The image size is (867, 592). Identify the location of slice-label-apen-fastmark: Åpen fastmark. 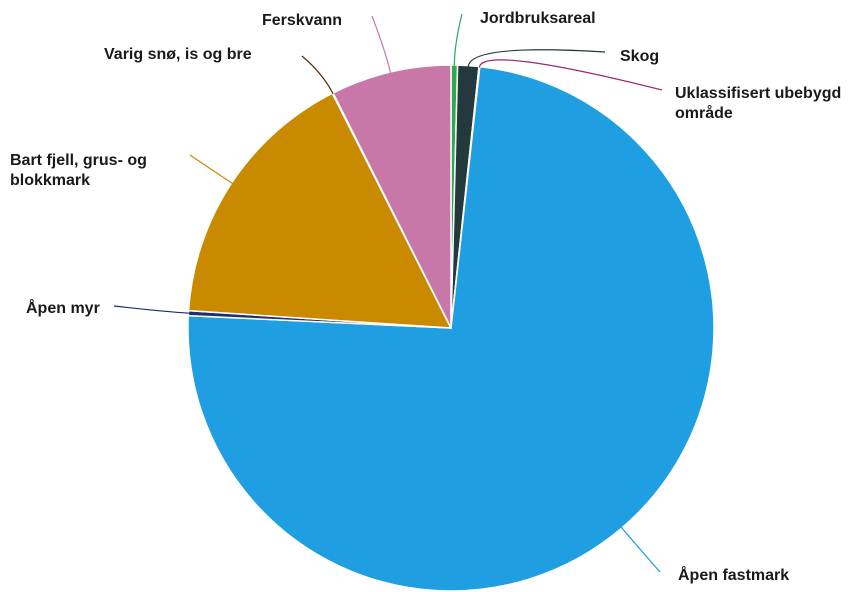
(734, 575).